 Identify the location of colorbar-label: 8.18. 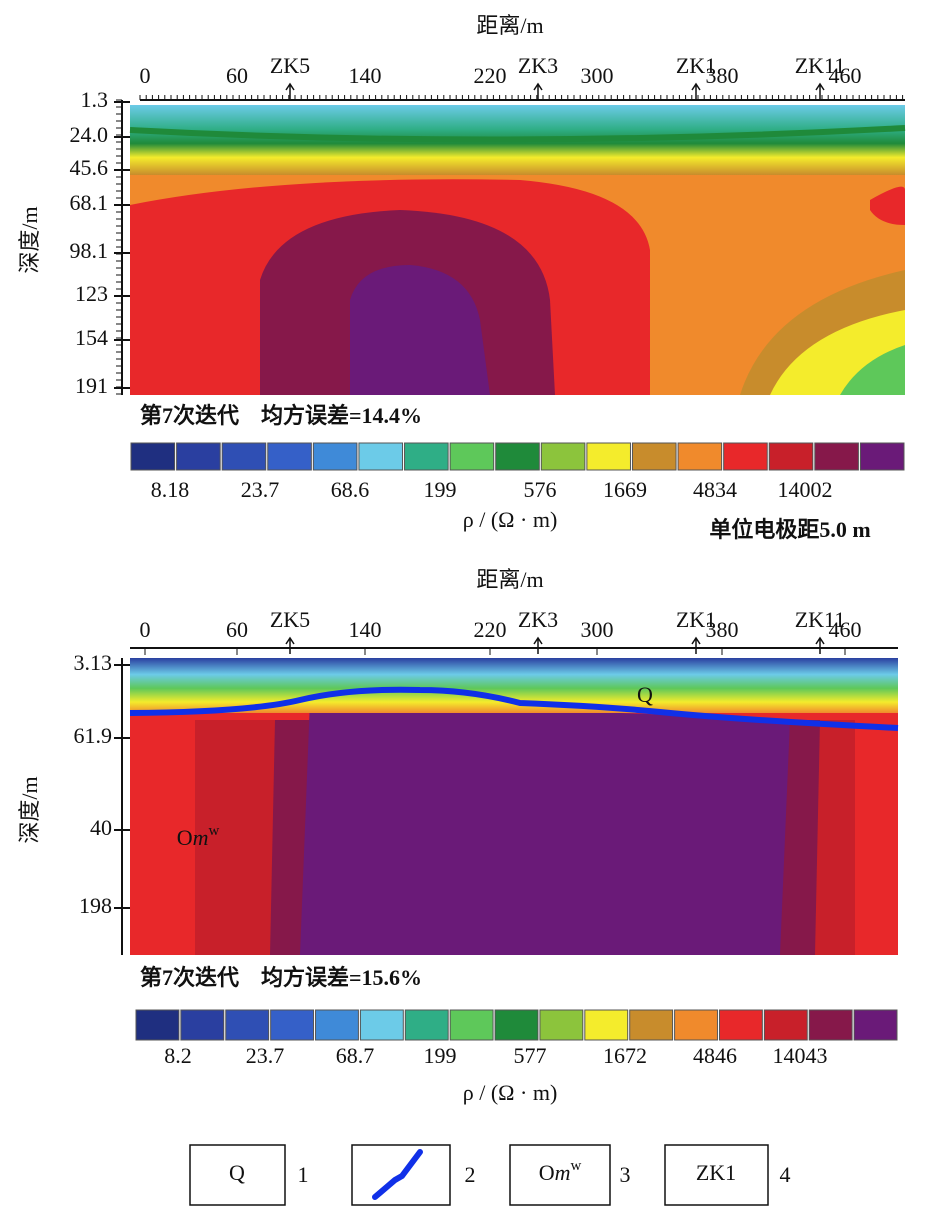
(170, 489).